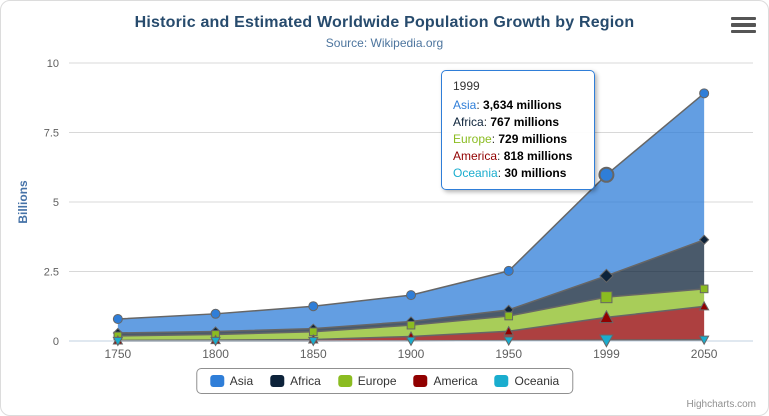  Describe the element at coordinates (537, 381) in the screenshot. I see `legend-label: Oceania` at that location.